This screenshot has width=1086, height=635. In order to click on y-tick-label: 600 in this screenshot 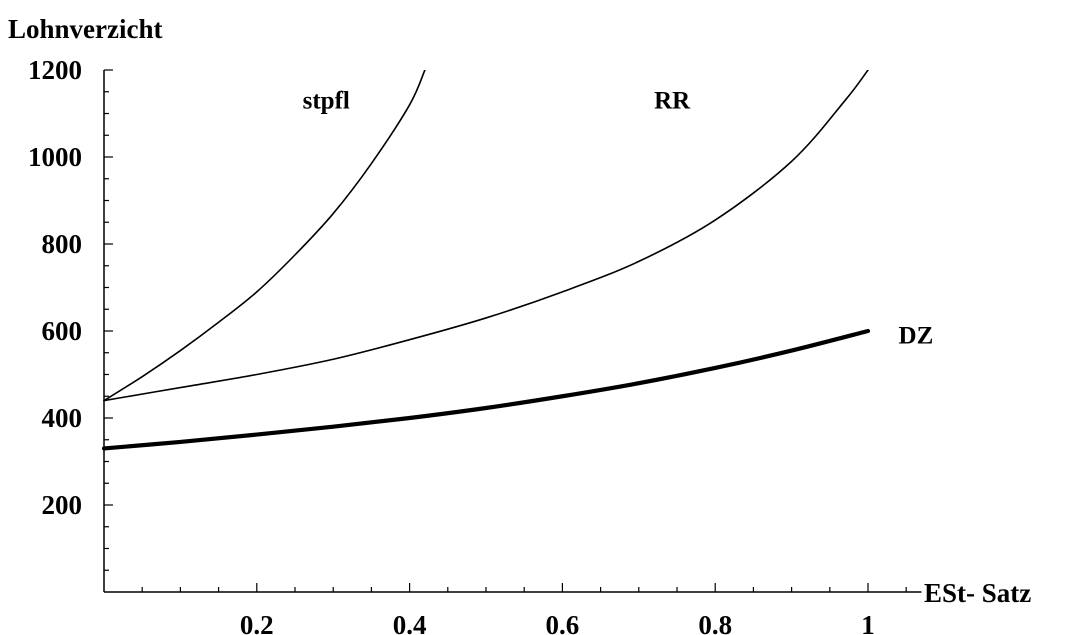, I will do `click(62, 331)`.